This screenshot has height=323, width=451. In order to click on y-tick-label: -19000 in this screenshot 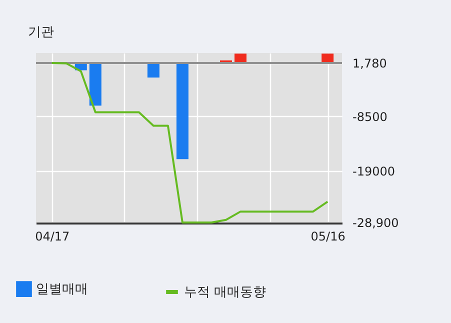, I will do `click(374, 171)`.